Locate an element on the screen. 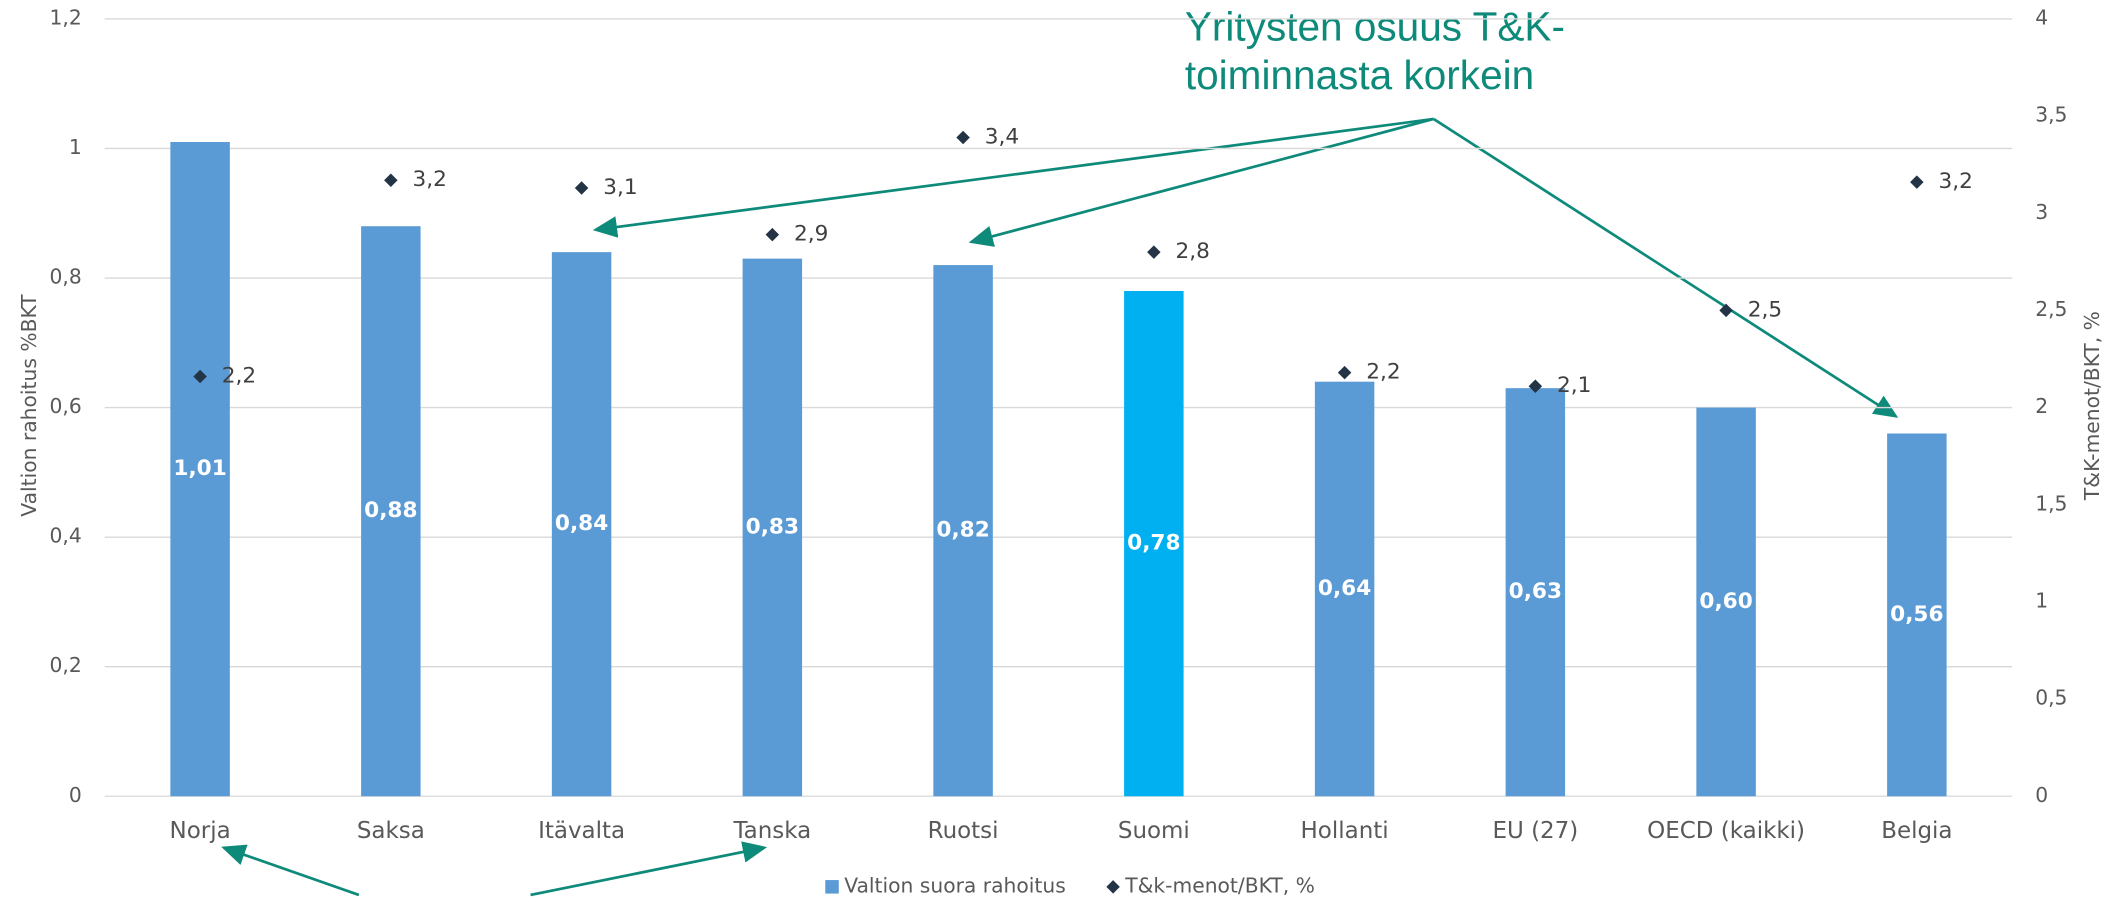  y2-tick-label: 1,5 is located at coordinates (2051, 503).